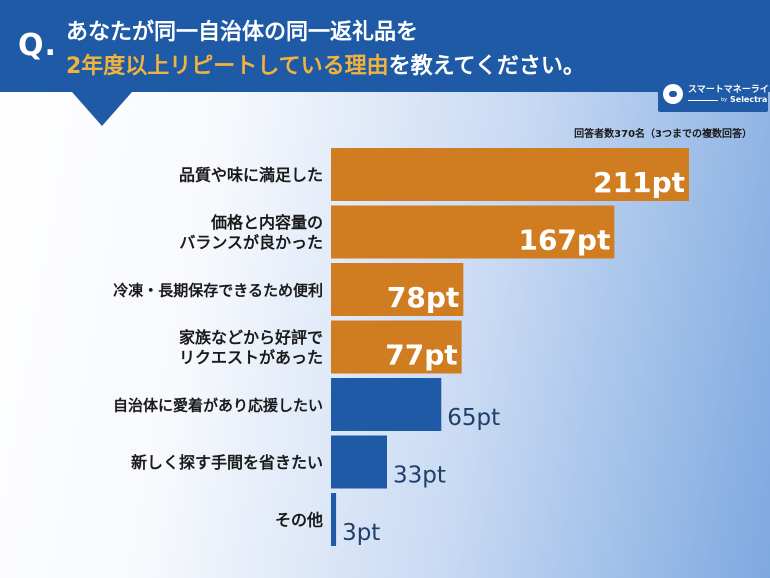 The height and width of the screenshot is (578, 770). I want to click on brand-logo: スマートマネーライフ by Selectra, so click(714, 95).